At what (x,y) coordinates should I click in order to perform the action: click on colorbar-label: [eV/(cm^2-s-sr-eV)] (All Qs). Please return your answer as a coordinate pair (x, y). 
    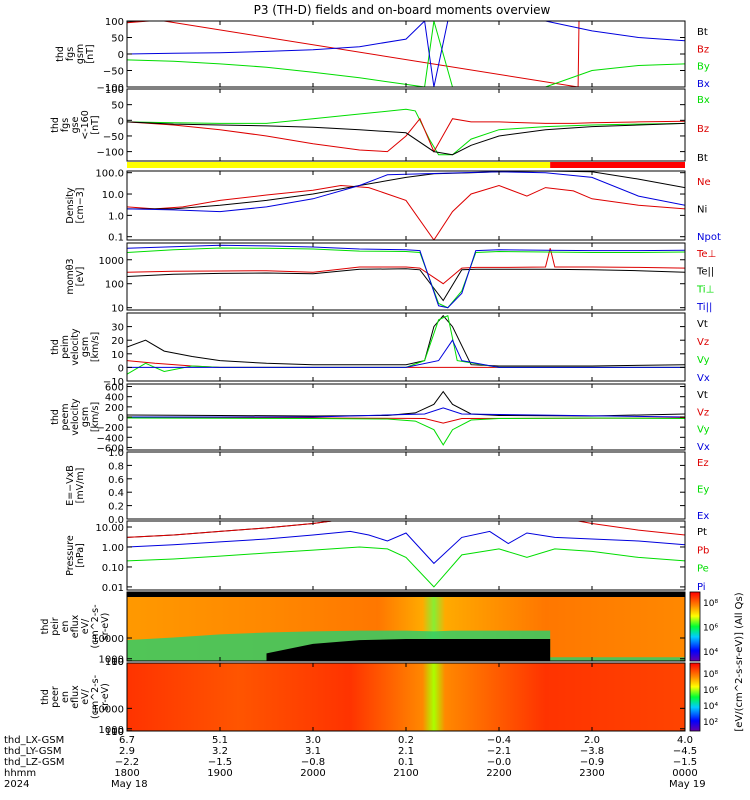
    Looking at the image, I should click on (739, 661).